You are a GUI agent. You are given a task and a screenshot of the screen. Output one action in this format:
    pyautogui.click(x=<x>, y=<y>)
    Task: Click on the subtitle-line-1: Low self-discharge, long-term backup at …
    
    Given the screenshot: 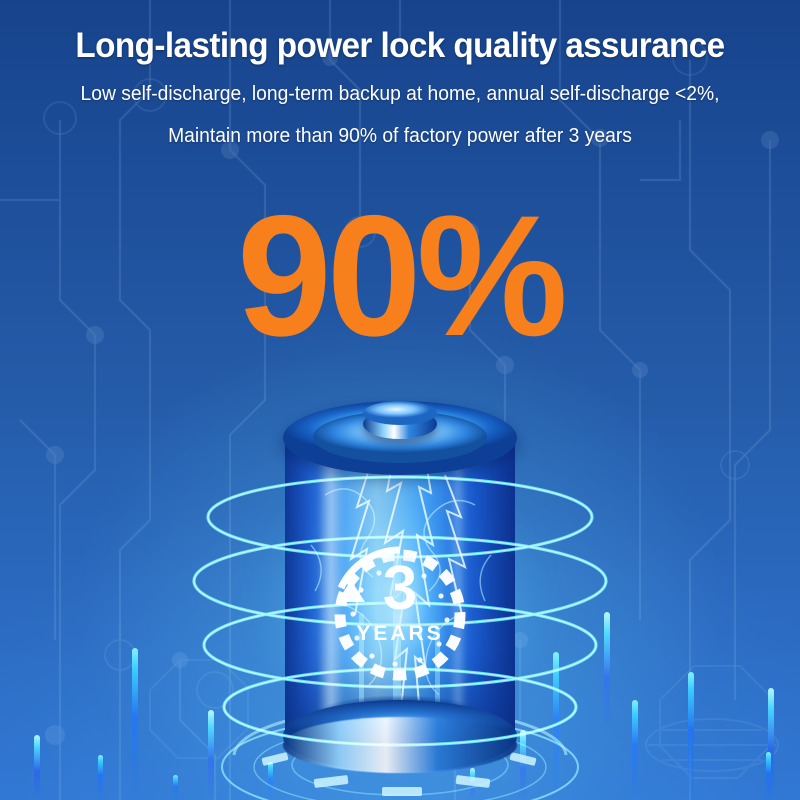 What is the action you would take?
    pyautogui.click(x=400, y=93)
    